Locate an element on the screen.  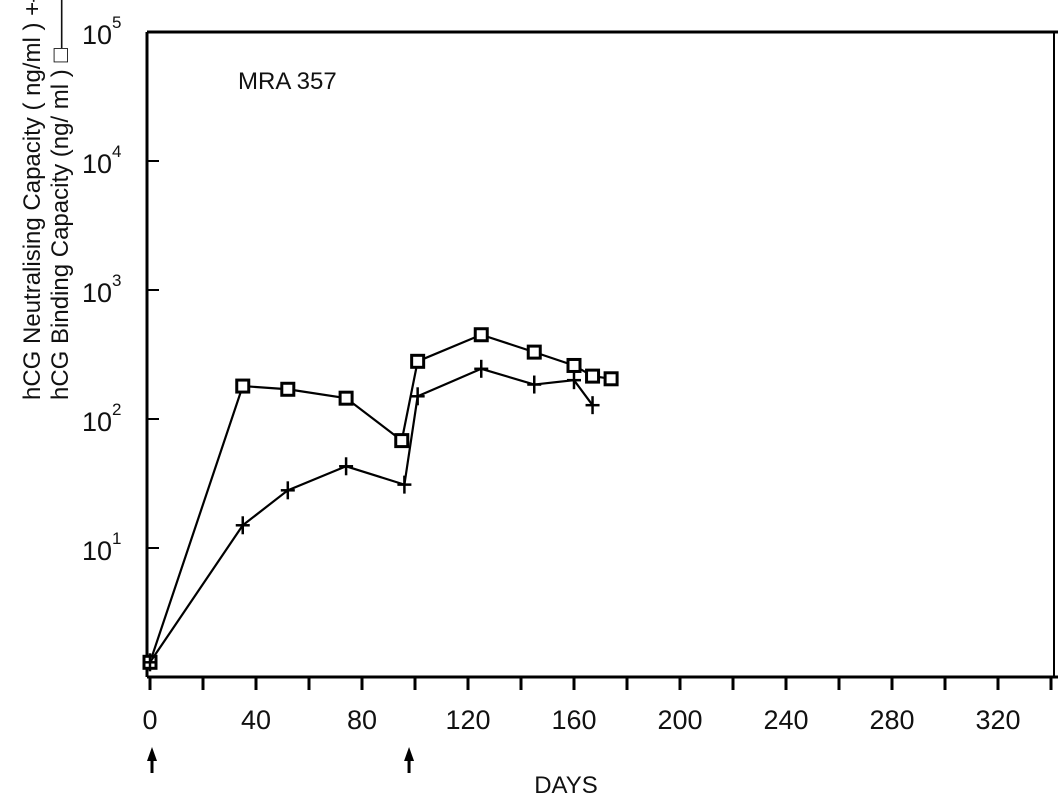
x-tick-label: 280 is located at coordinates (891, 720).